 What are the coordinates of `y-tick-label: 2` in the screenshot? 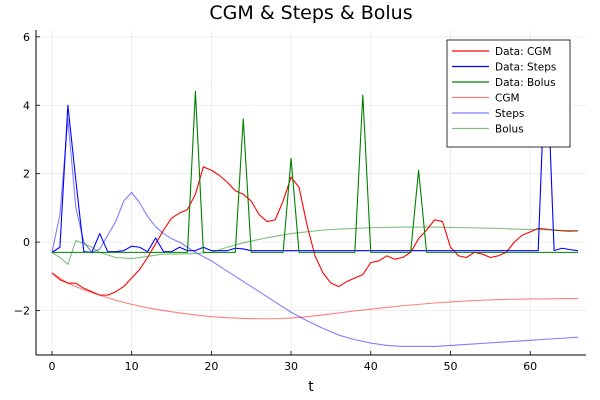 It's located at (26, 174).